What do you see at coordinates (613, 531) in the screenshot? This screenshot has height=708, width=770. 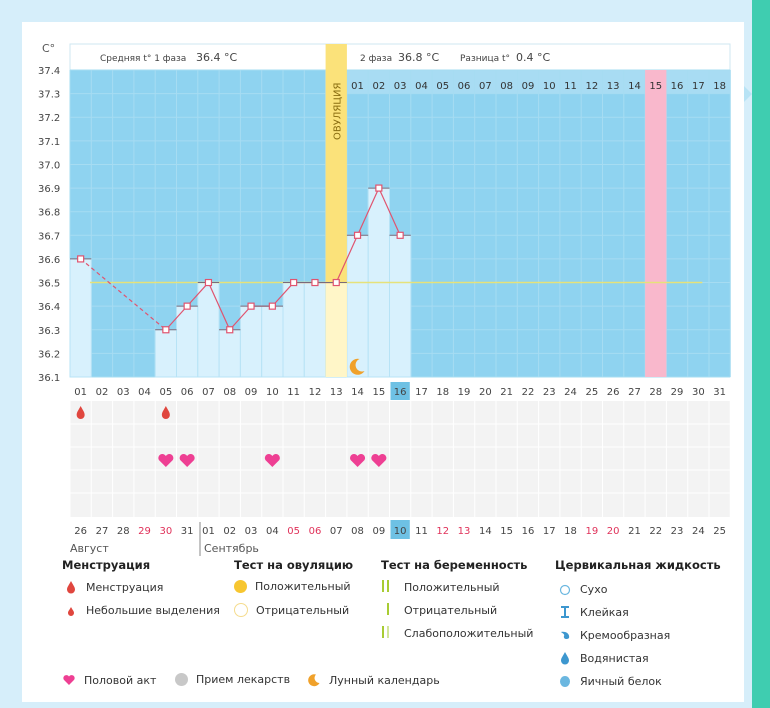 I see `calendar-date: 20` at bounding box center [613, 531].